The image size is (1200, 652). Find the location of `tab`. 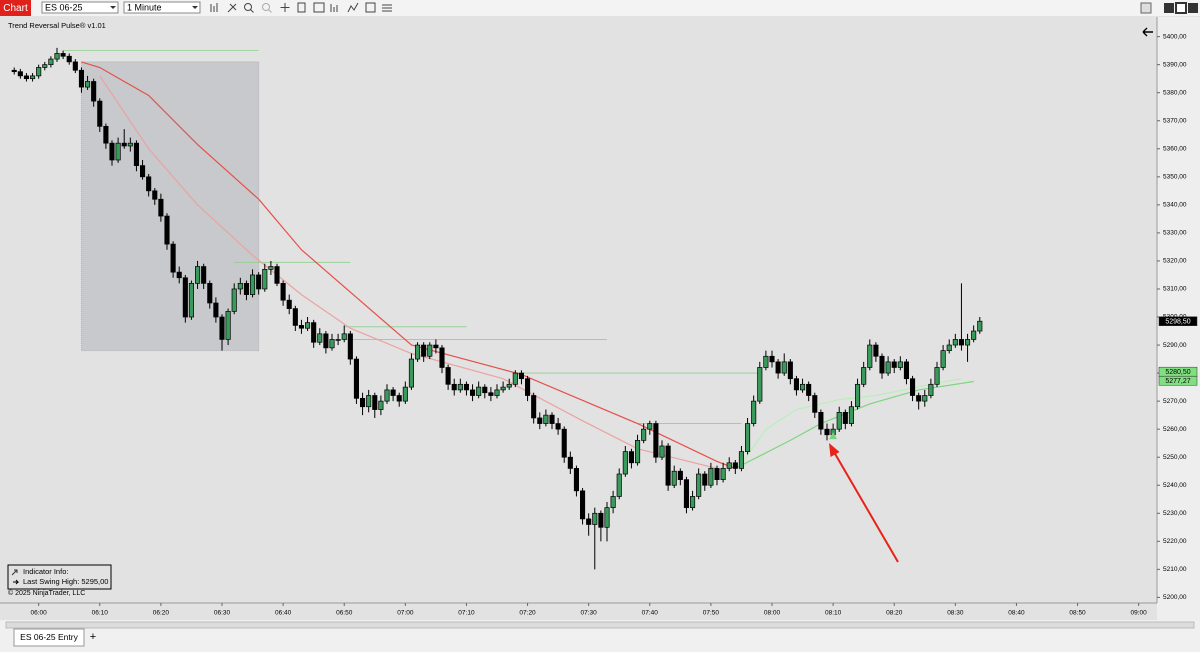

tab is located at coordinates (49, 637).